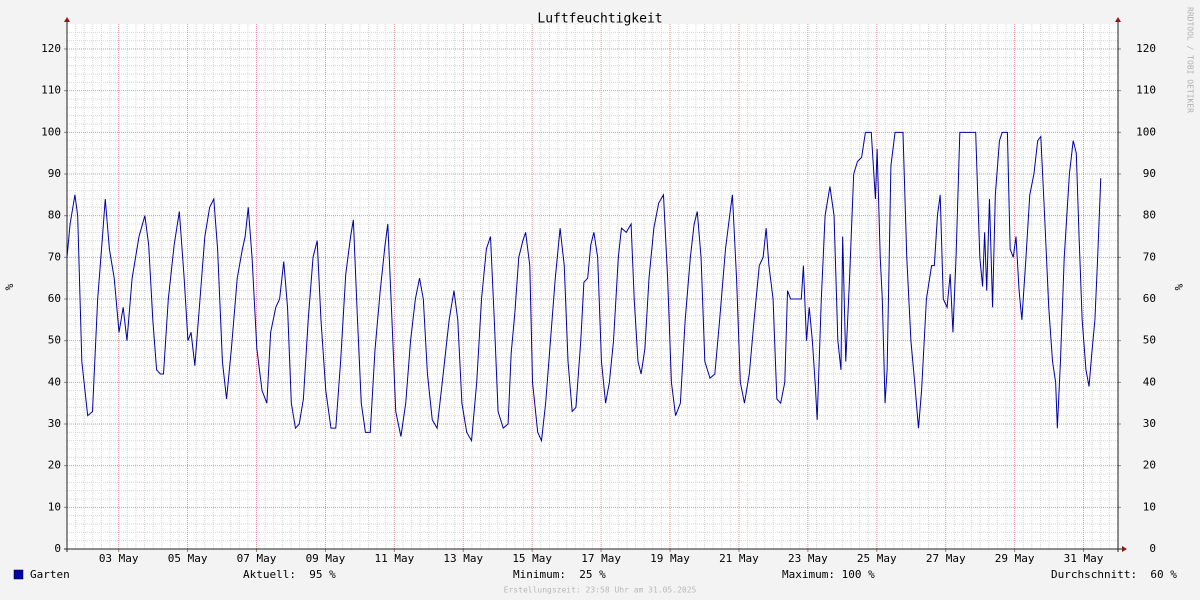 The height and width of the screenshot is (600, 1200). What do you see at coordinates (1149, 173) in the screenshot?
I see `y2-tick-label: 90` at bounding box center [1149, 173].